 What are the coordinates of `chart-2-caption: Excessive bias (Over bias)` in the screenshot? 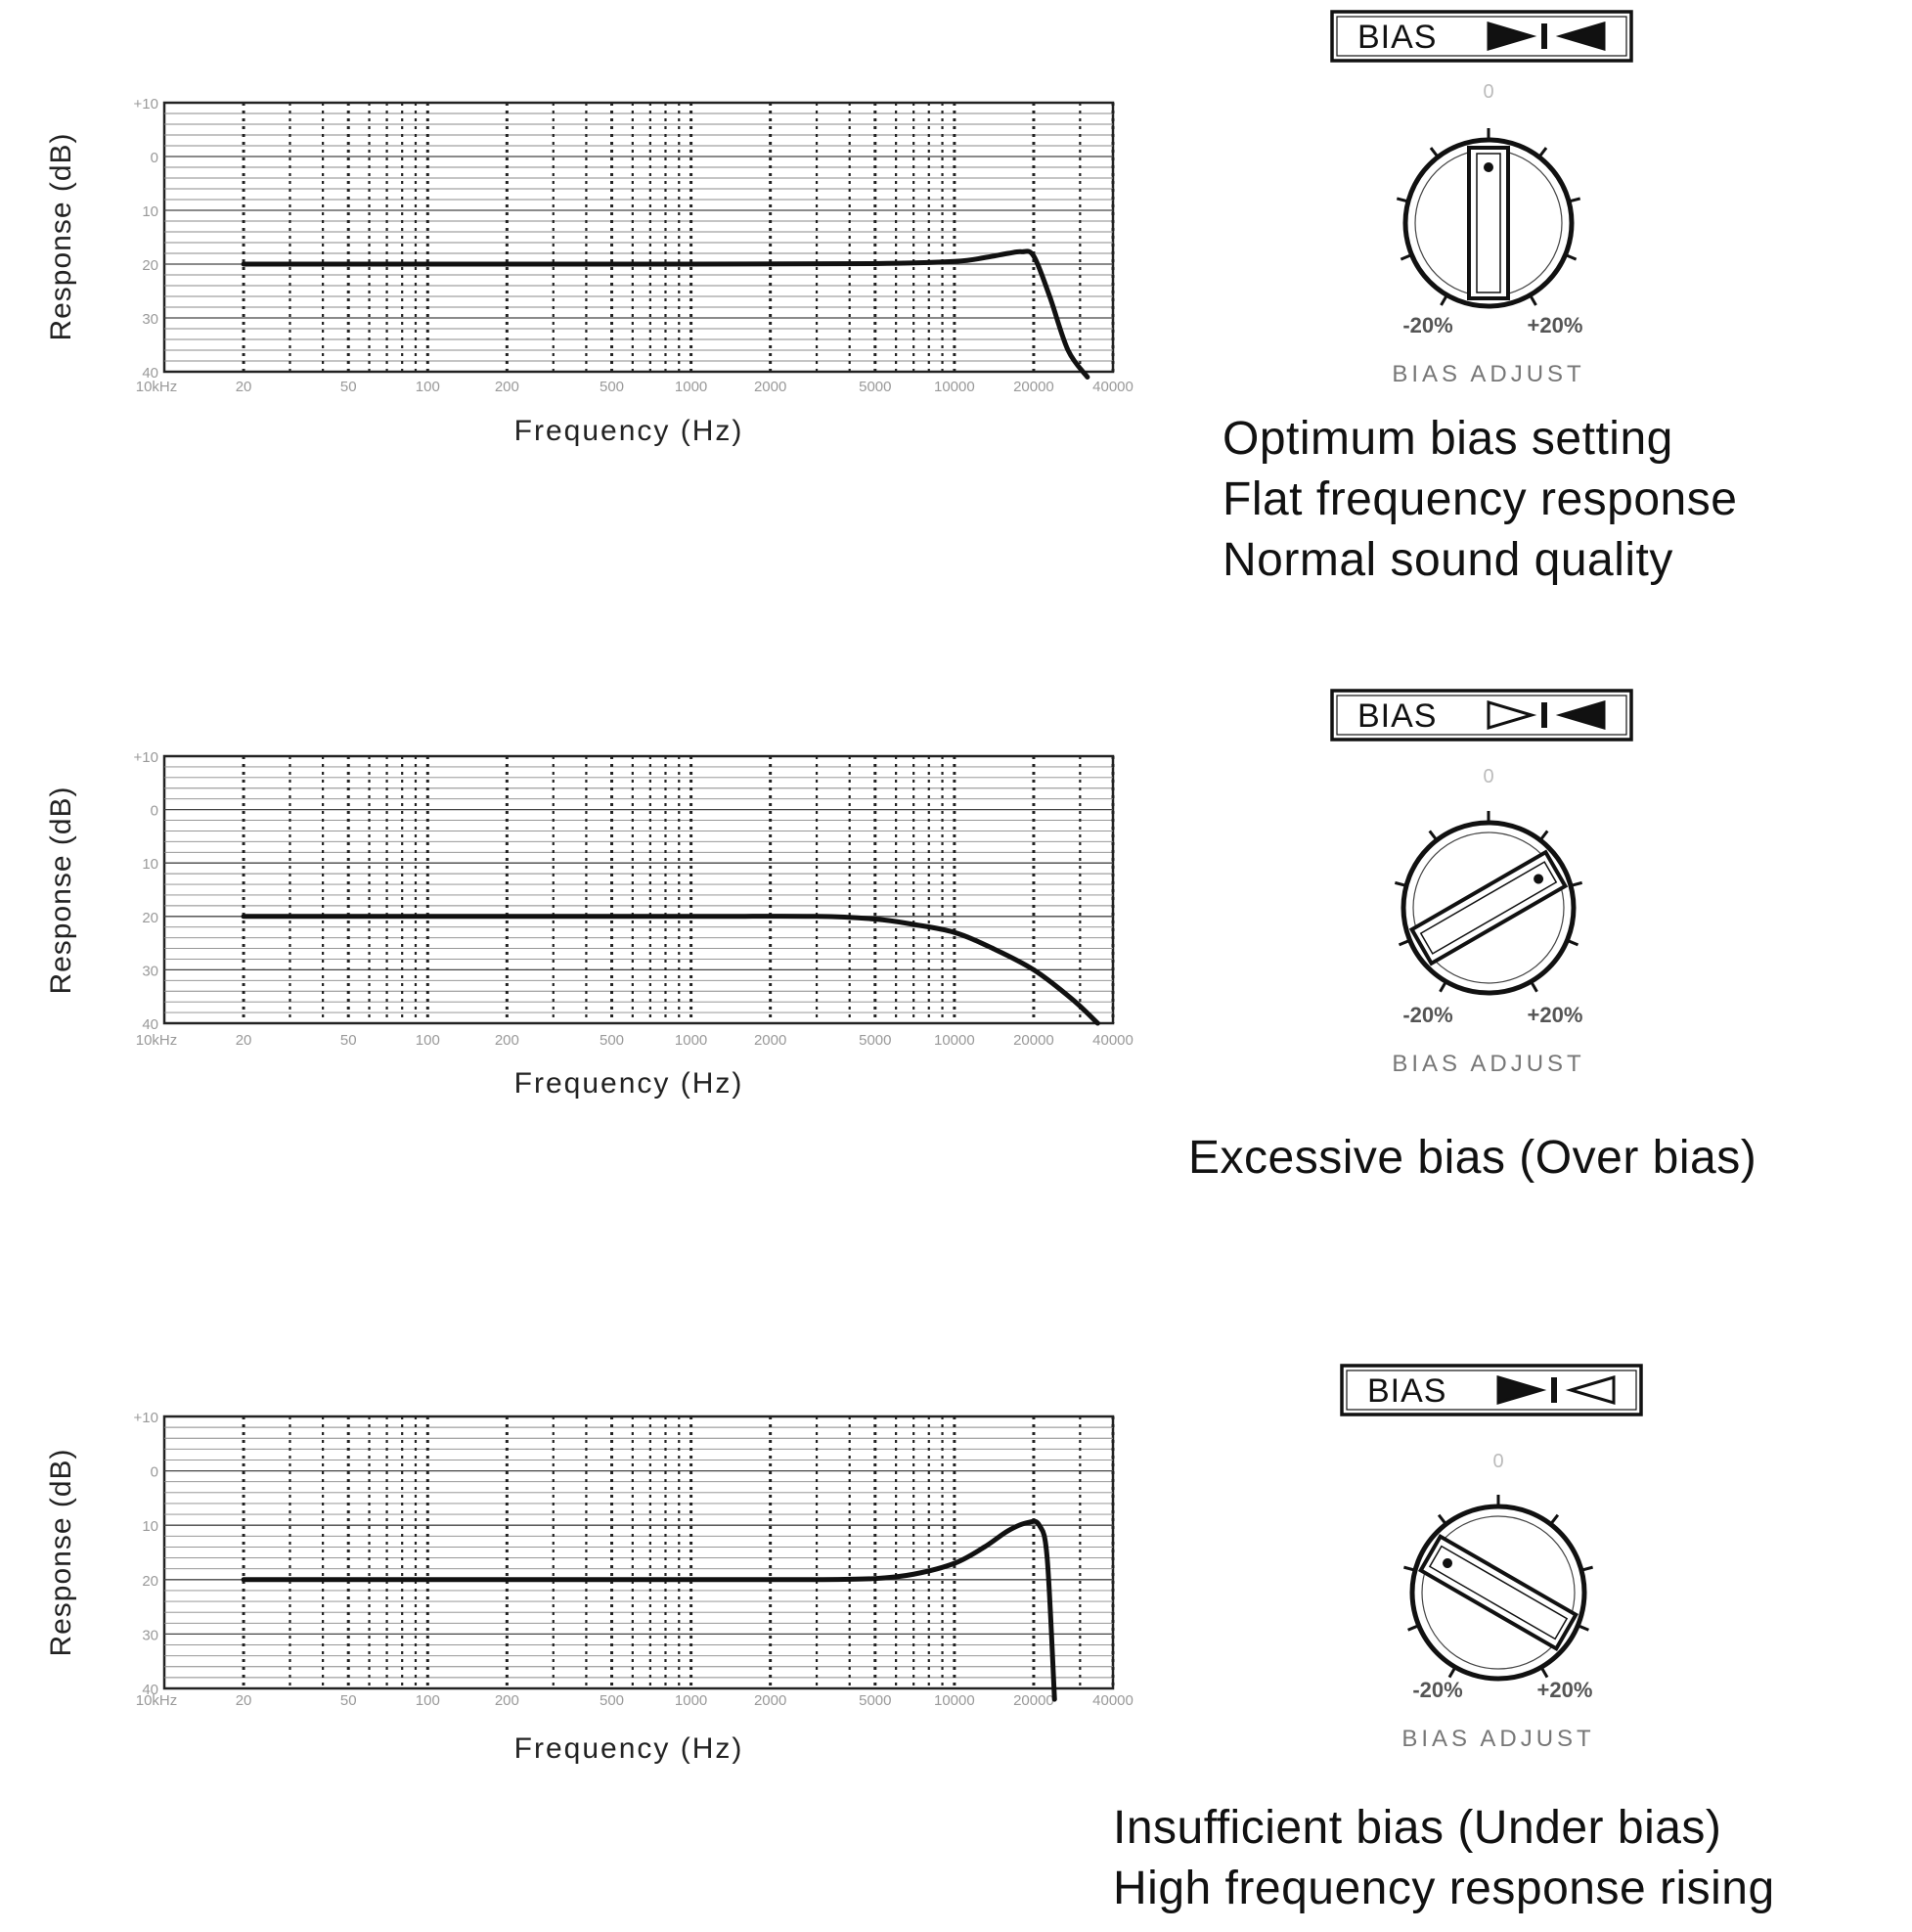 It's located at (1472, 1158).